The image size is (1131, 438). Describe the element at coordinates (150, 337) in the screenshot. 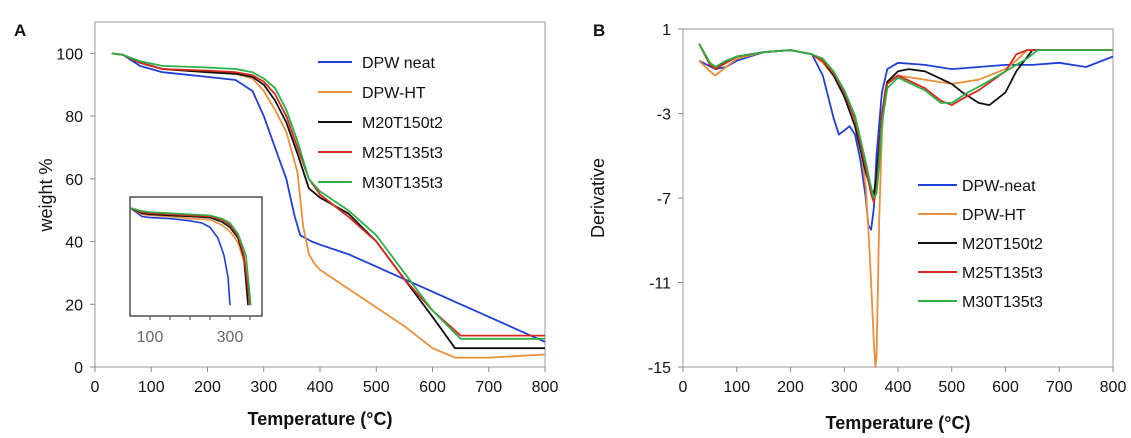

I see `inset-x-tick-label: 100` at that location.